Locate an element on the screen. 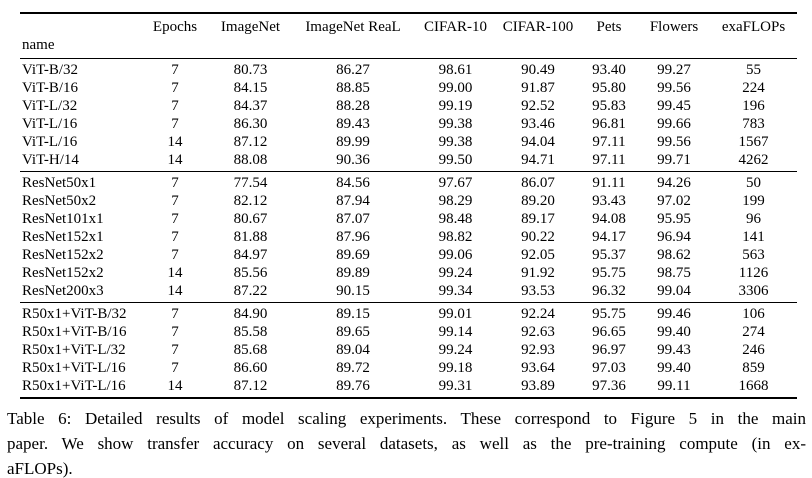  cell-value: 89.69 is located at coordinates (353, 255).